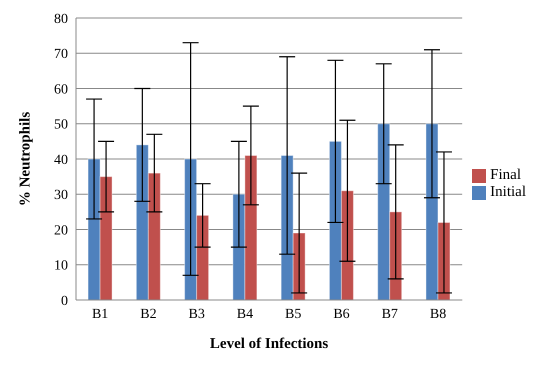 This screenshot has height=368, width=554. What do you see at coordinates (245, 314) in the screenshot?
I see `x-tick-label: B4` at bounding box center [245, 314].